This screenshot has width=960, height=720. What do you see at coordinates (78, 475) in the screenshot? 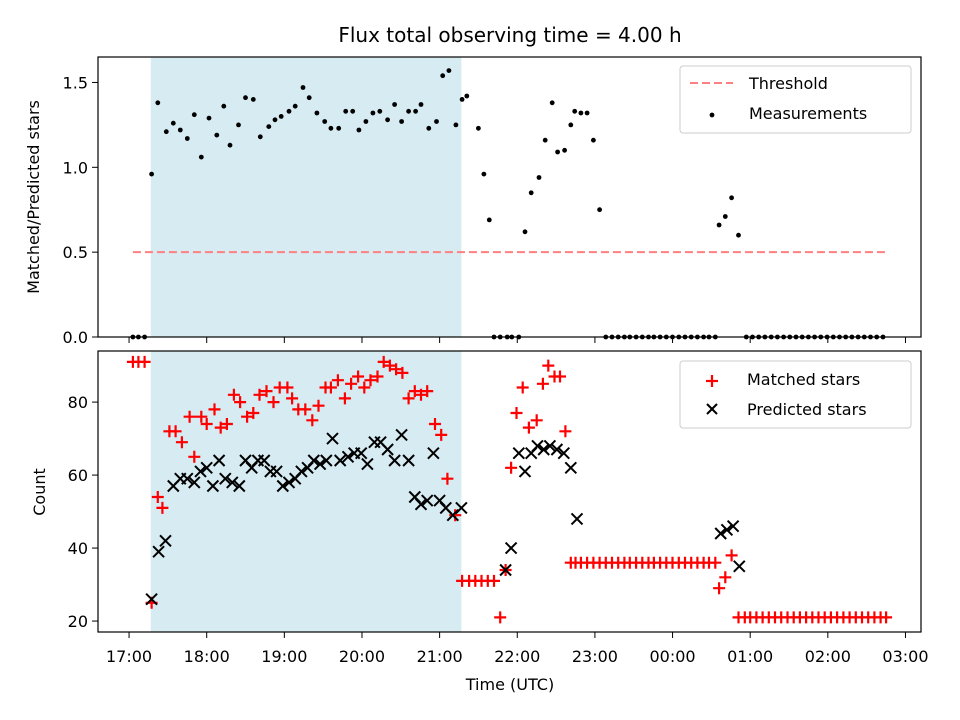
I see `count-y-tick-label: 60` at bounding box center [78, 475].